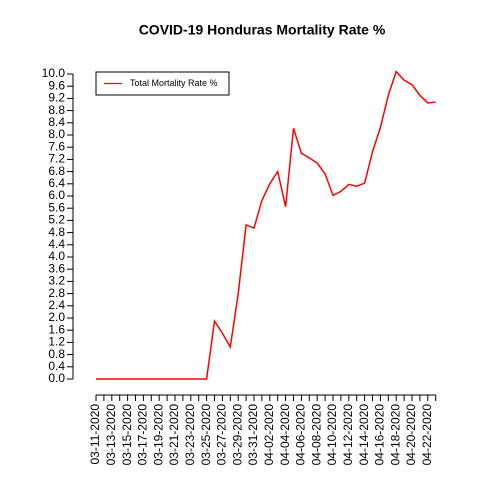 The width and height of the screenshot is (480, 480). Describe the element at coordinates (380, 435) in the screenshot. I see `x-tick-label: 04-16-2020` at that location.